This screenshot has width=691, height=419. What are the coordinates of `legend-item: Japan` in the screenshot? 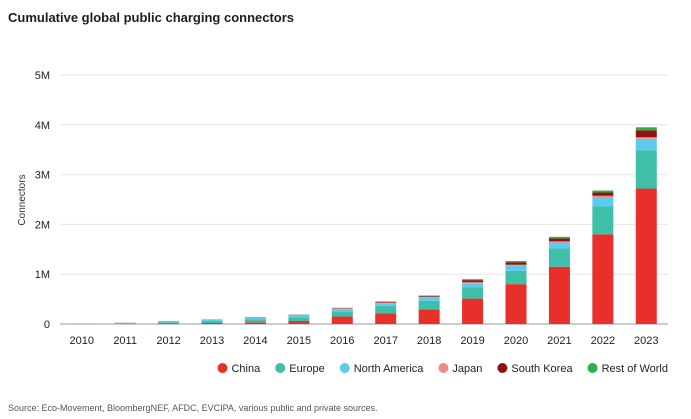 It's located at (460, 369).